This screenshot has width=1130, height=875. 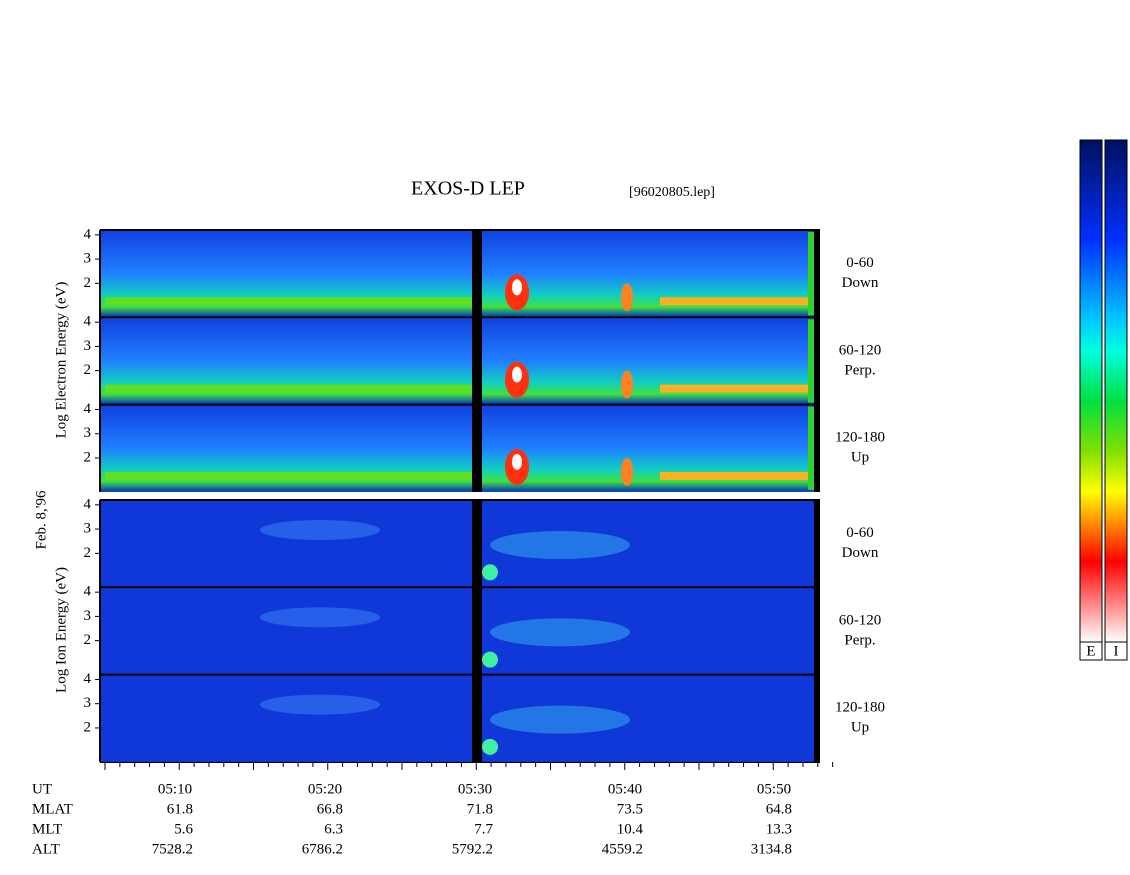 I want to click on title: EXOS-D LEP, so click(x=468, y=189).